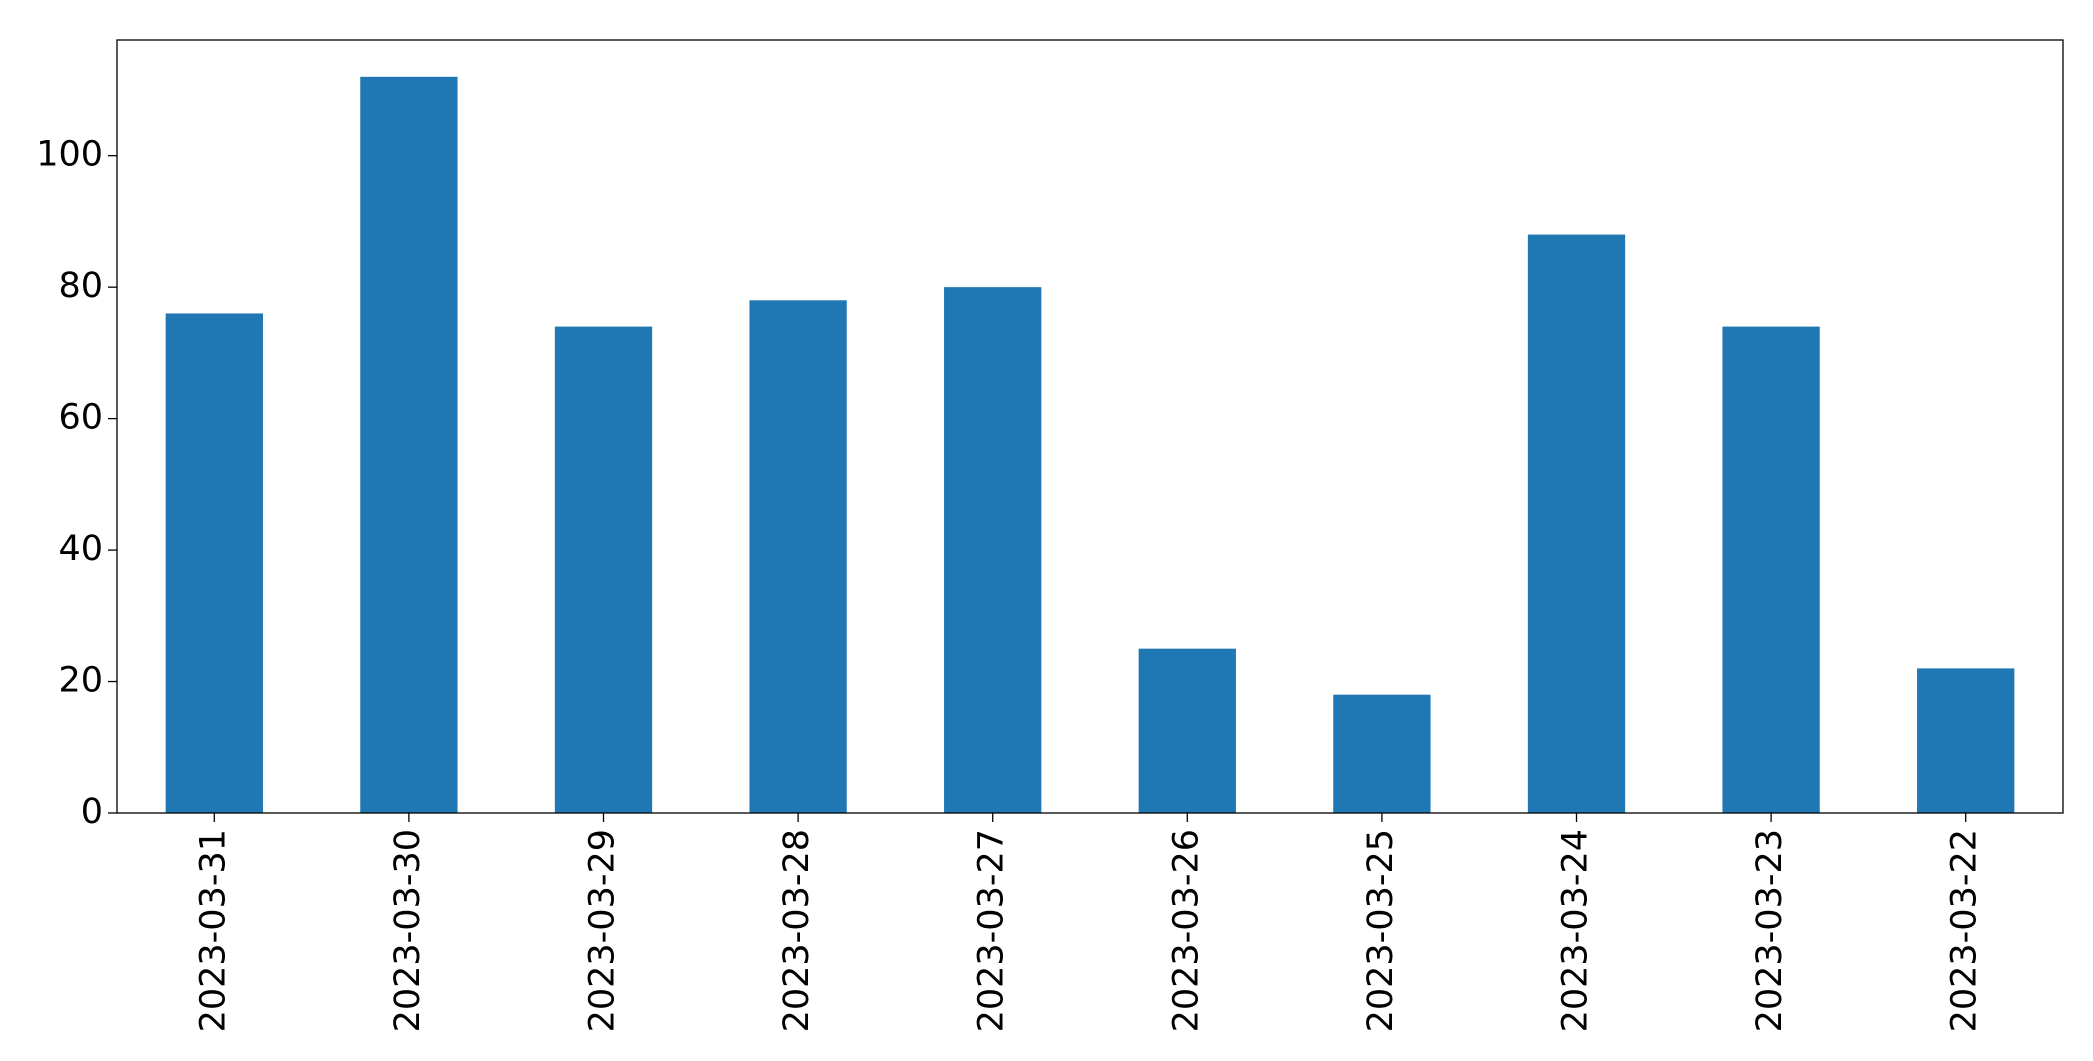  Describe the element at coordinates (992, 930) in the screenshot. I see `x-tick-label: 2023-03-27` at that location.